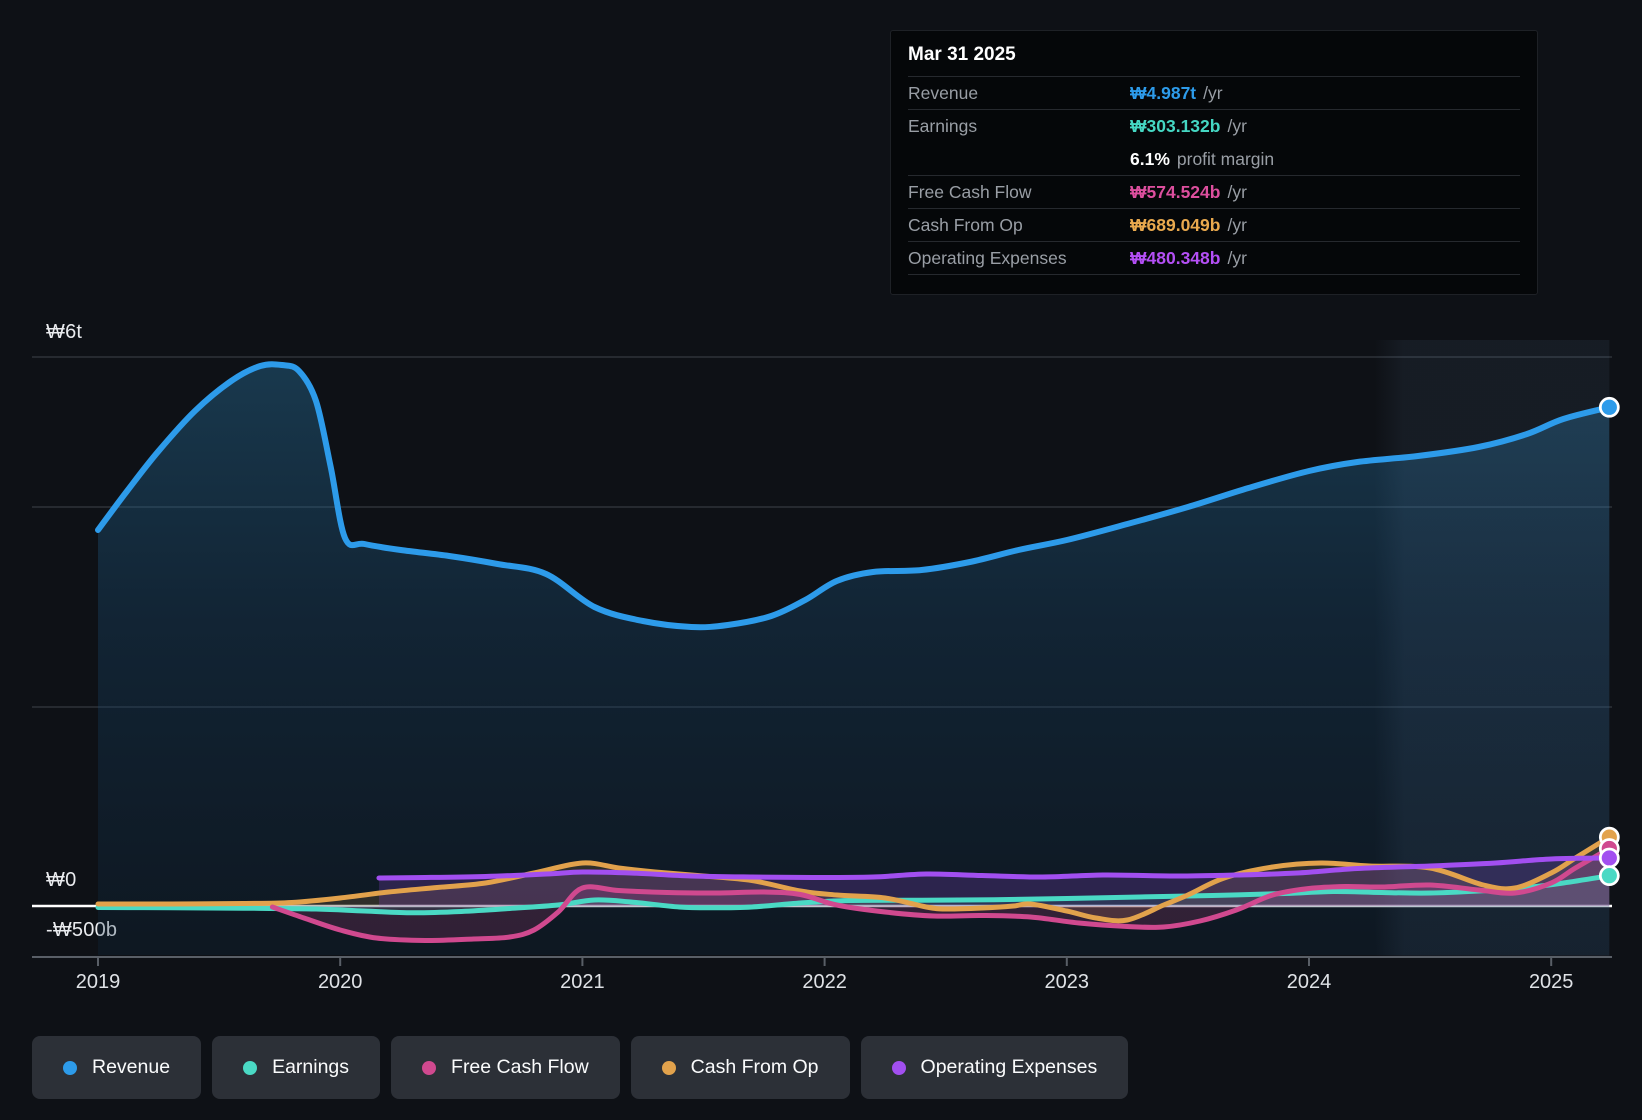  What do you see at coordinates (250, 1067) in the screenshot?
I see `earnings-legend-dot-icon` at bounding box center [250, 1067].